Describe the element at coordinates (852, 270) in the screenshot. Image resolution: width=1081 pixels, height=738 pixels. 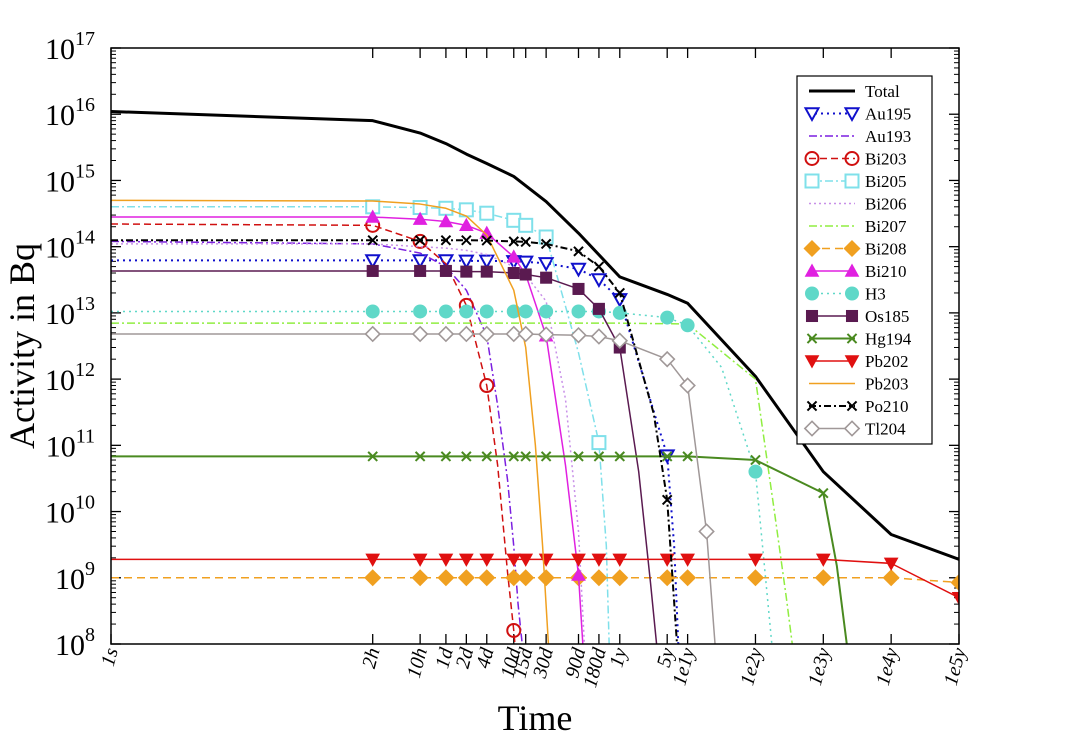
I see `legend-marker-bi210` at that location.